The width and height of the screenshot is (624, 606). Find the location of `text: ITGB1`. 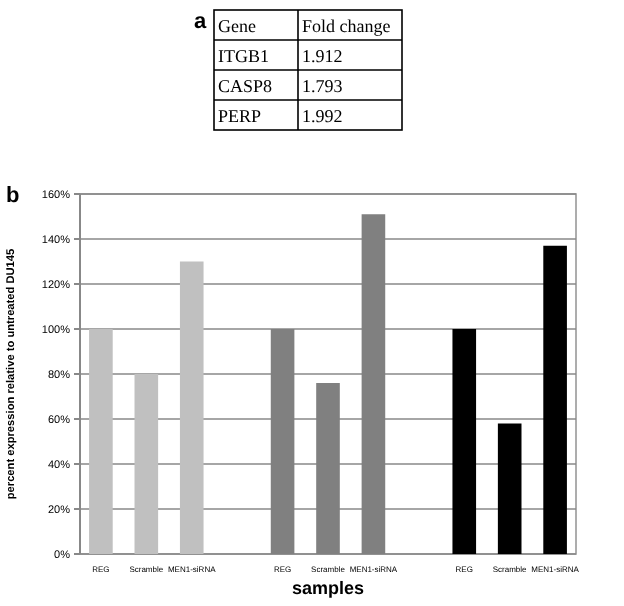

text: ITGB1 is located at coordinates (243, 56).